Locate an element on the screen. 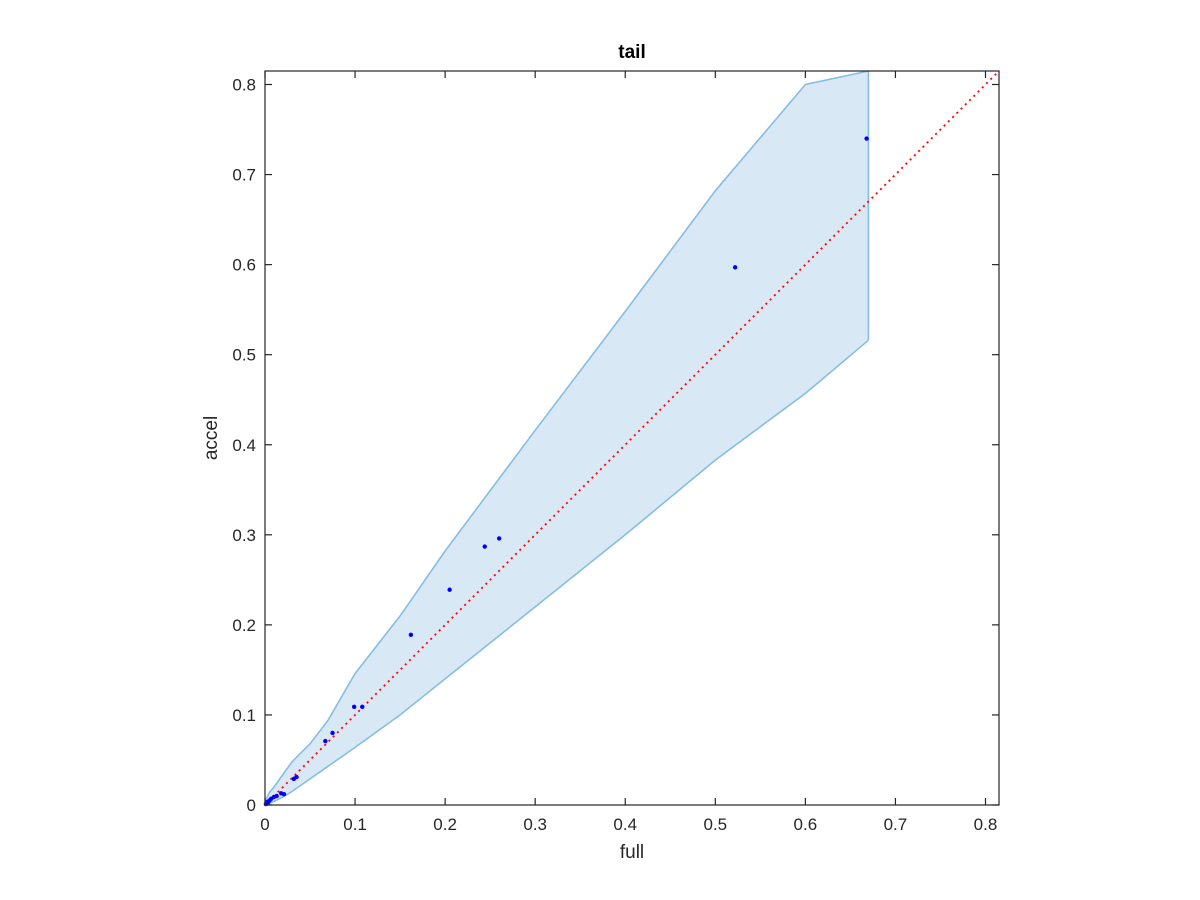 The height and width of the screenshot is (900, 1200). x-tick-label: 0.3 is located at coordinates (535, 824).